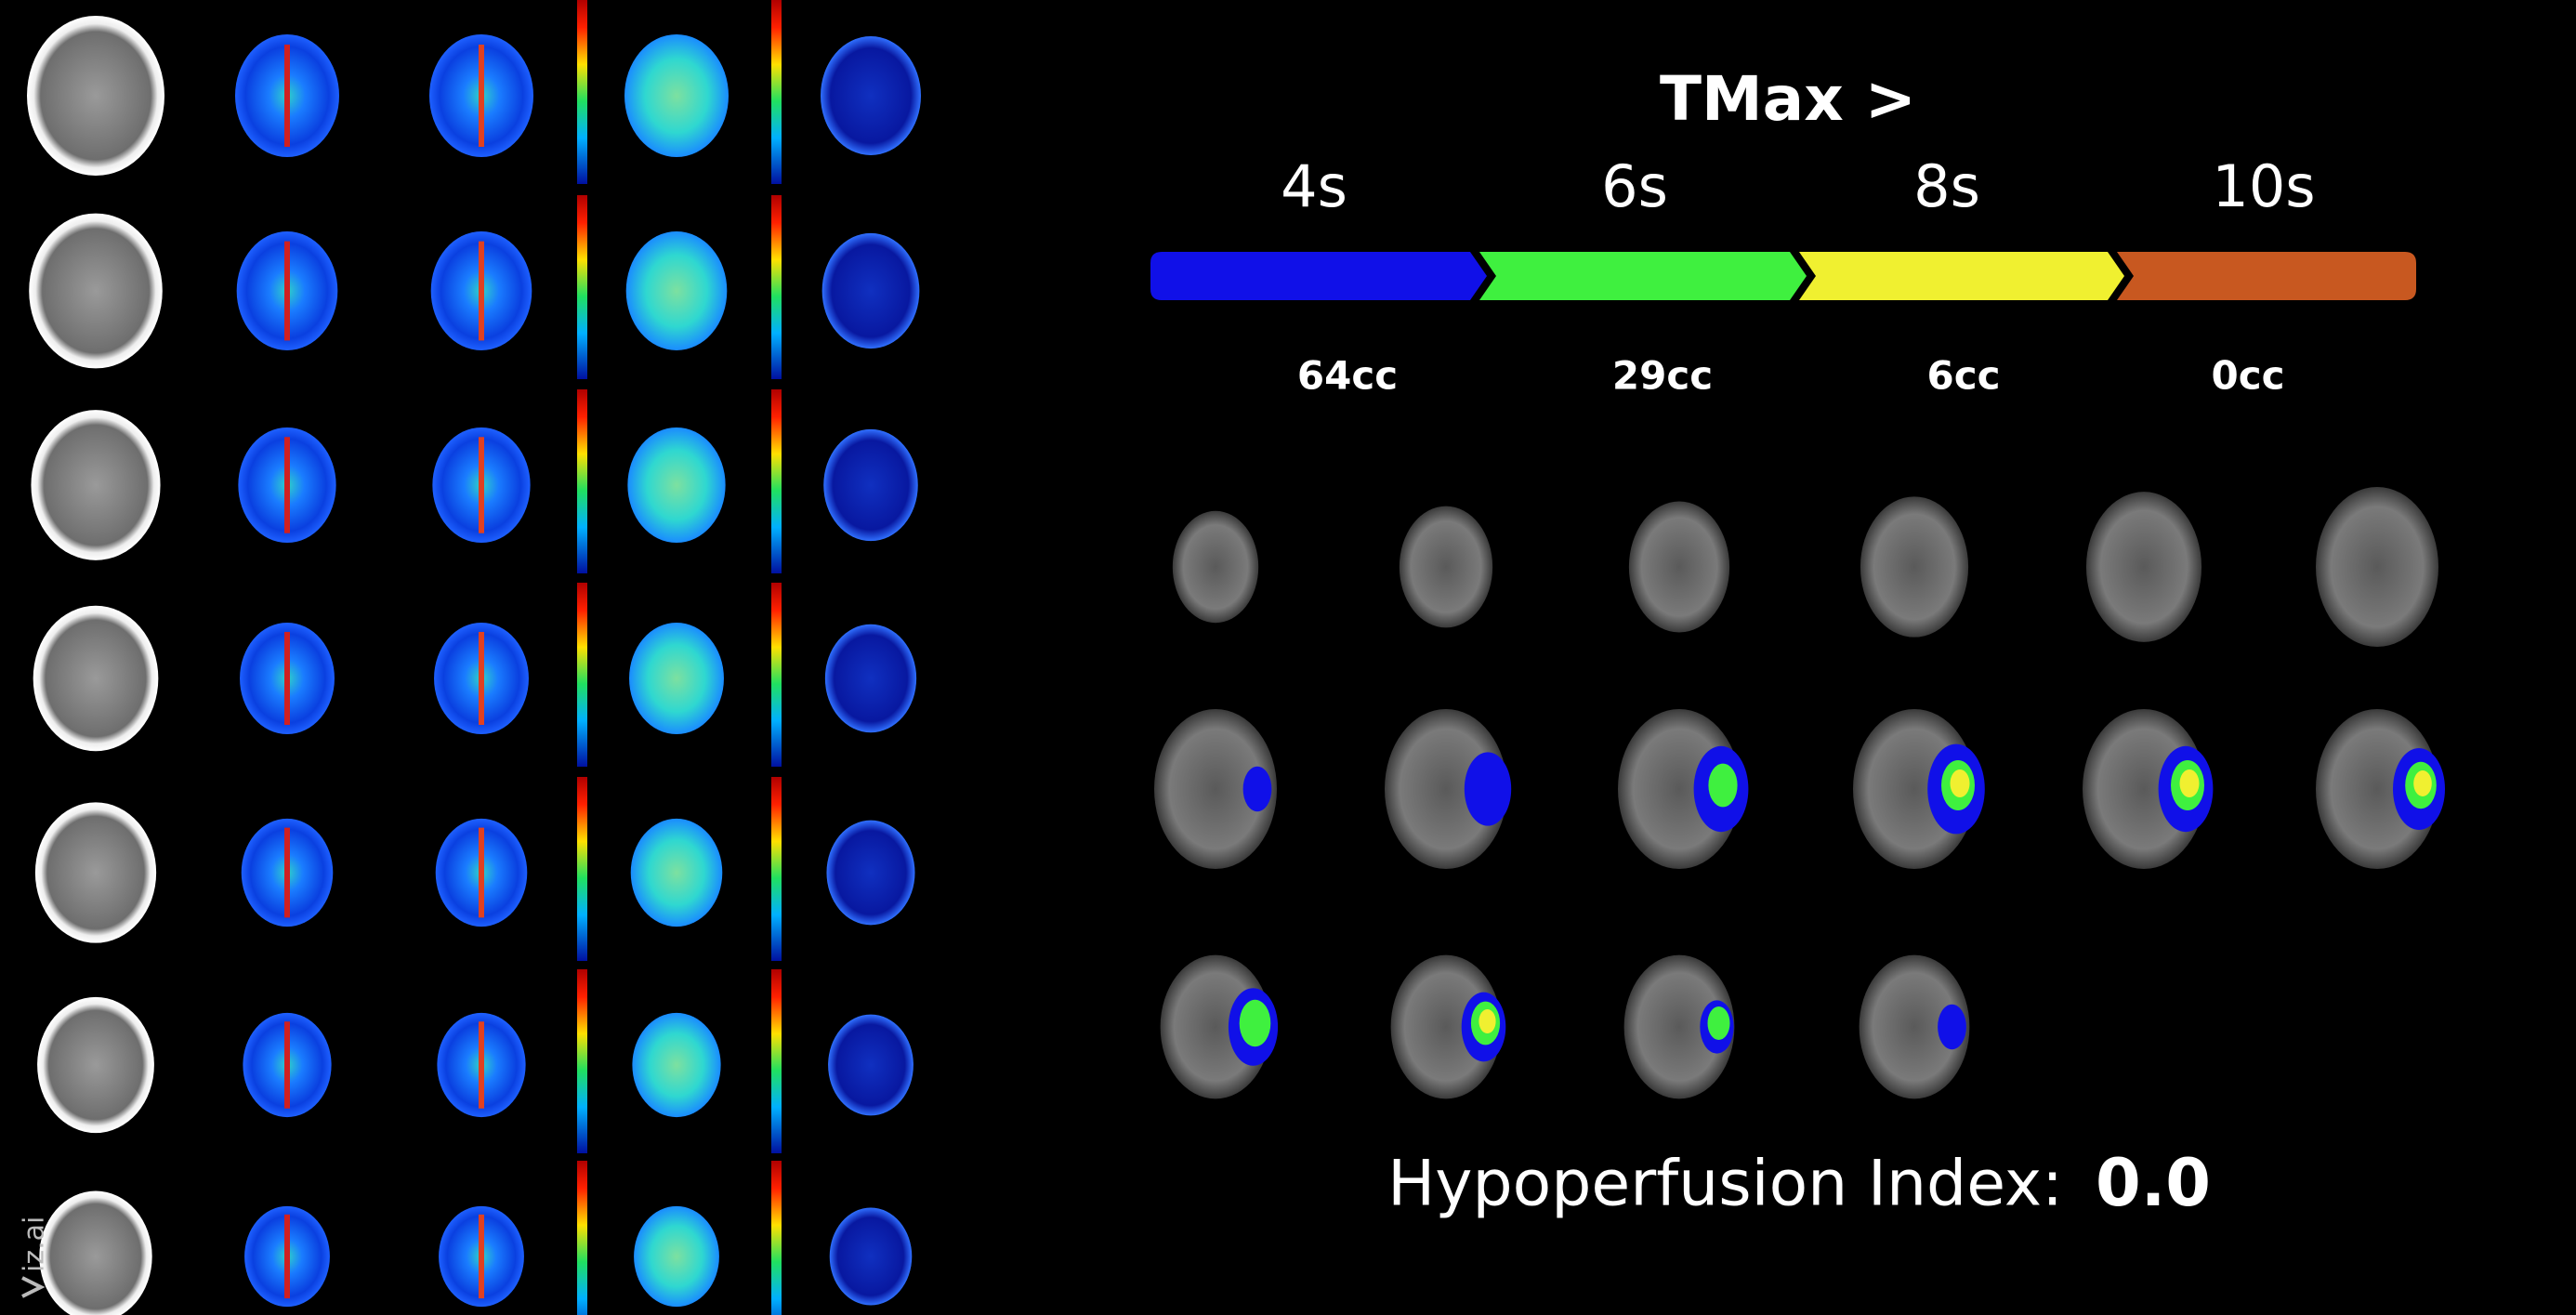  What do you see at coordinates (1788, 99) in the screenshot?
I see `title: TMax >` at bounding box center [1788, 99].